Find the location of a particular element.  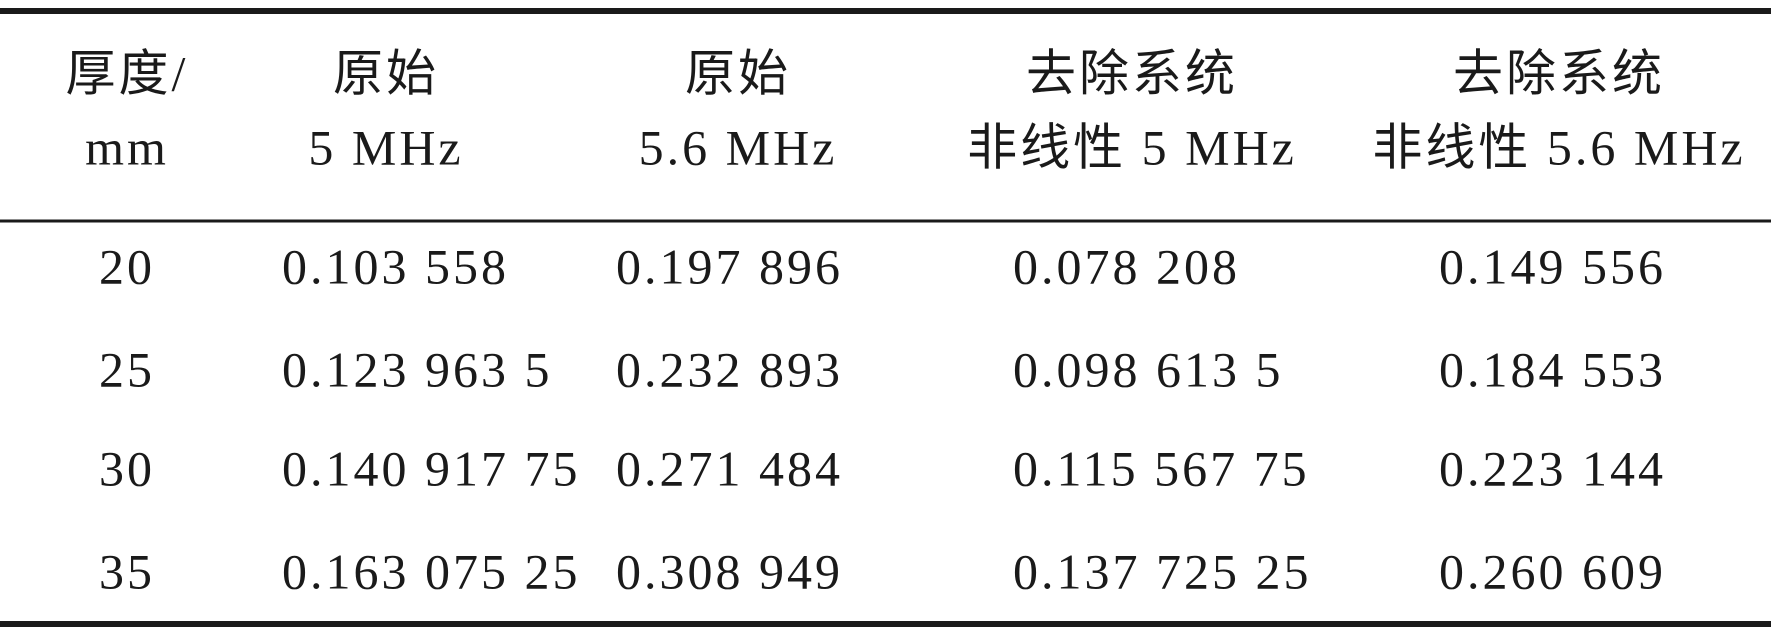

table-cell: 20 is located at coordinates (127, 266).